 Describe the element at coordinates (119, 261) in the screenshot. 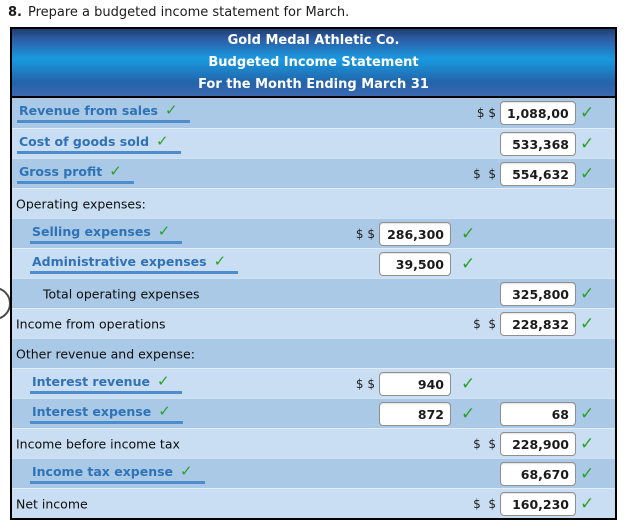

I see `row-label: Administrative expenses` at that location.